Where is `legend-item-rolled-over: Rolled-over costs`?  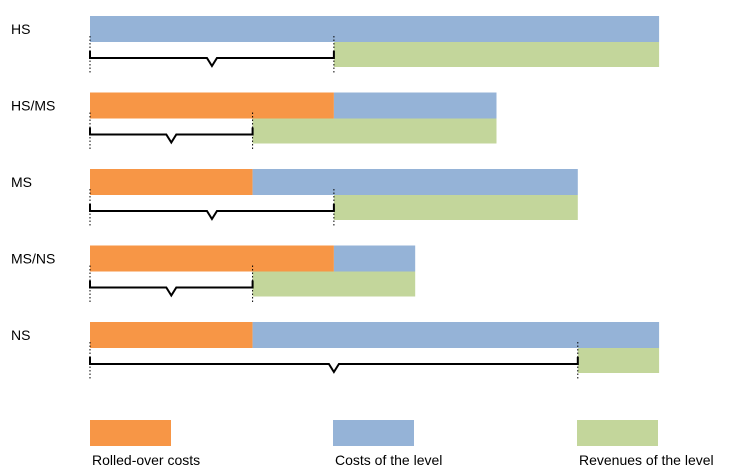
legend-item-rolled-over: Rolled-over costs is located at coordinates (145, 443).